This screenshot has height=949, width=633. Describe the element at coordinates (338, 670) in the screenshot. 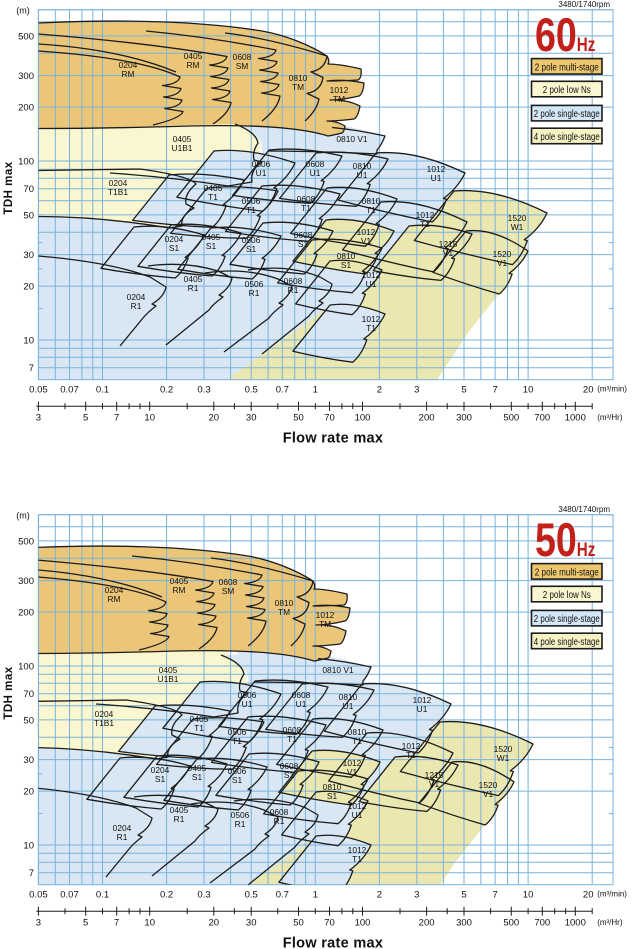

I see `svg-text: 0810 V1` at that location.